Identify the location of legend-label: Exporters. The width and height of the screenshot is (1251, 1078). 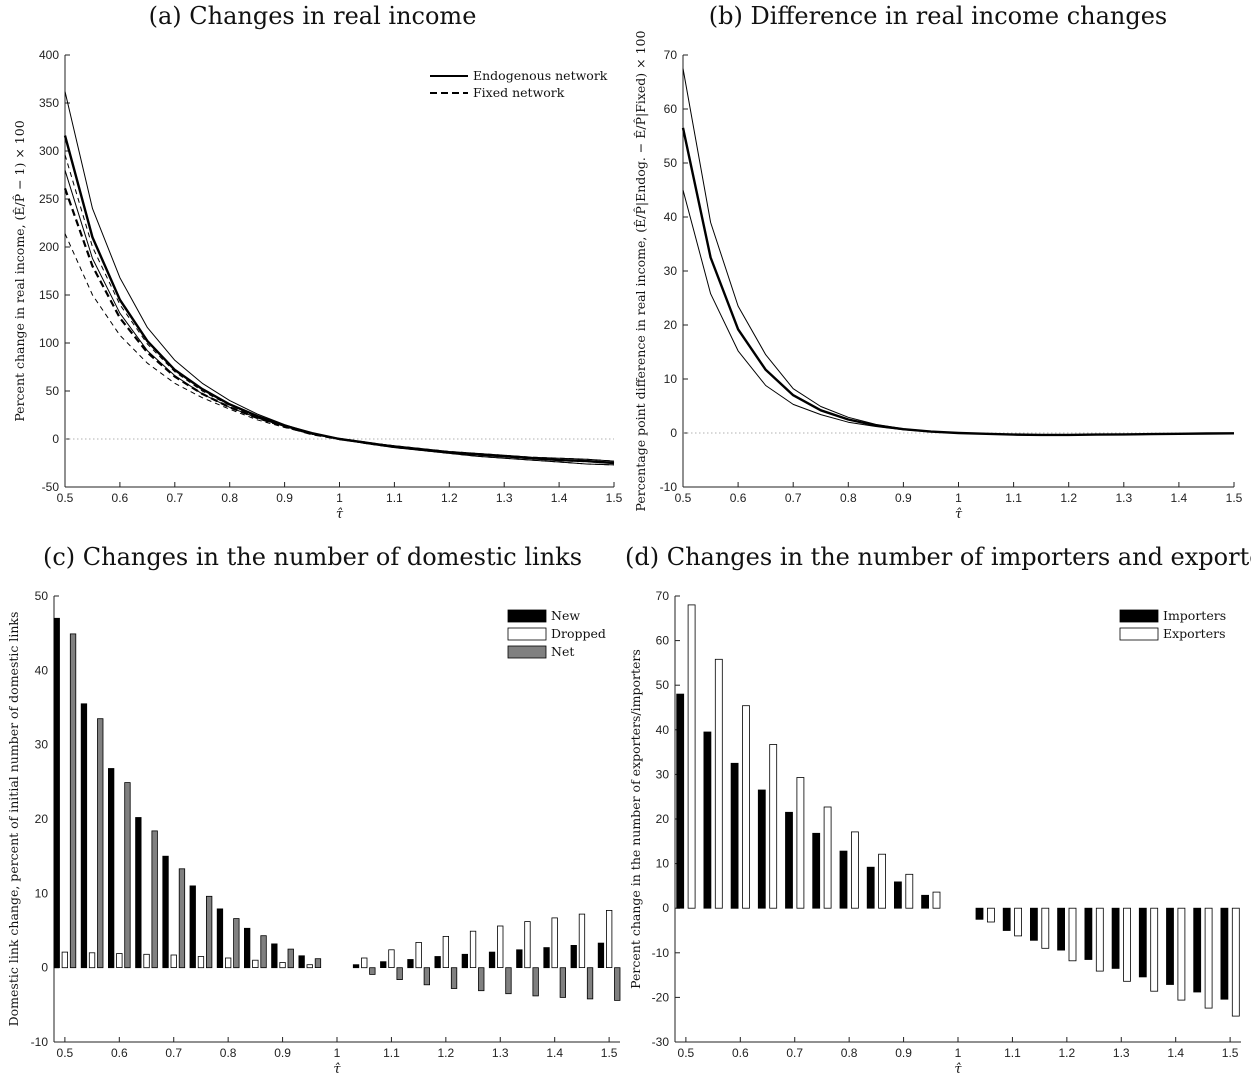
(1194, 633).